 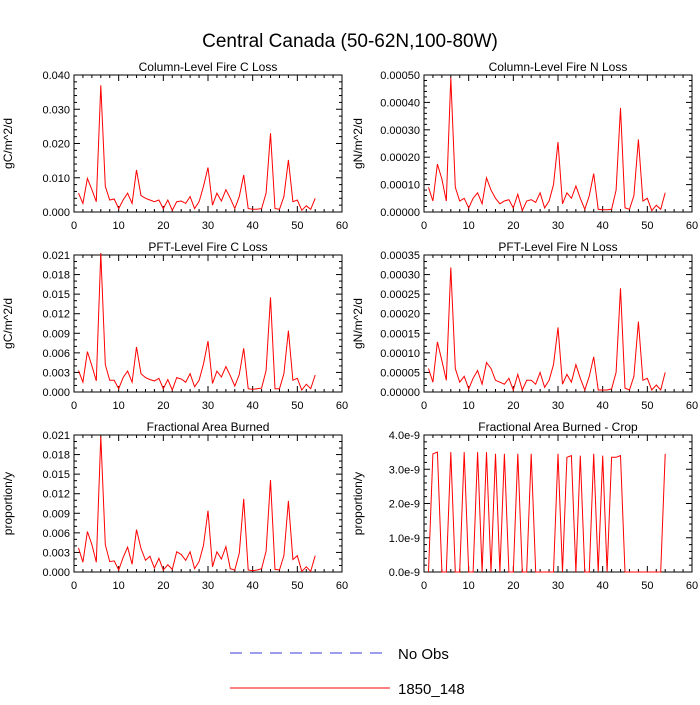 What do you see at coordinates (358, 323) in the screenshot?
I see `y-axis-label: gN/m^2/d` at bounding box center [358, 323].